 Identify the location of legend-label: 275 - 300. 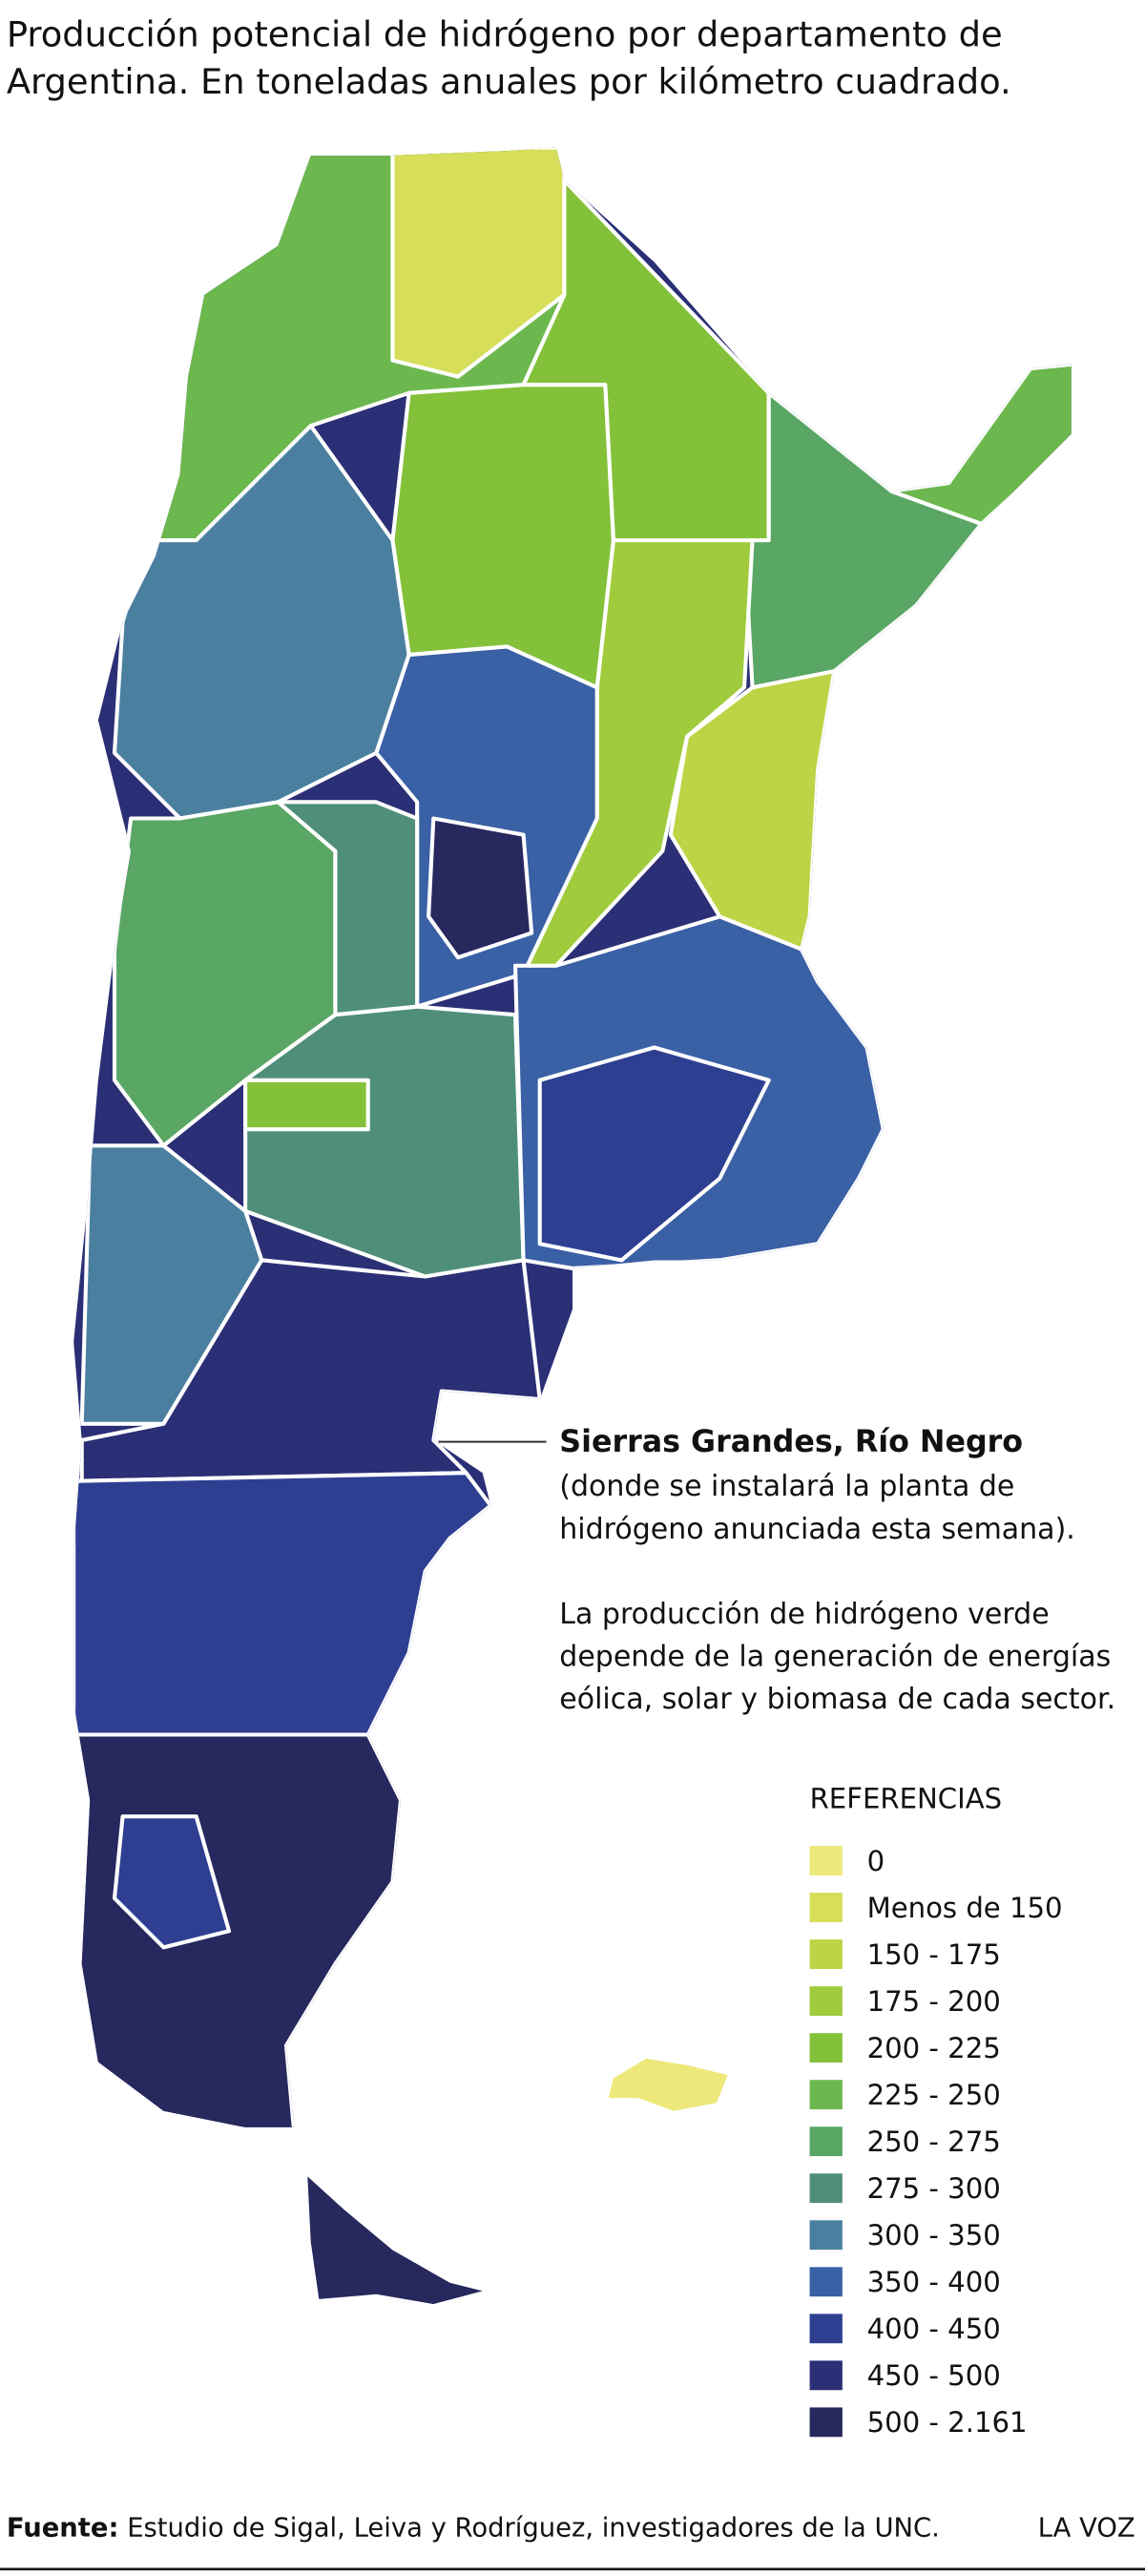
(934, 2188).